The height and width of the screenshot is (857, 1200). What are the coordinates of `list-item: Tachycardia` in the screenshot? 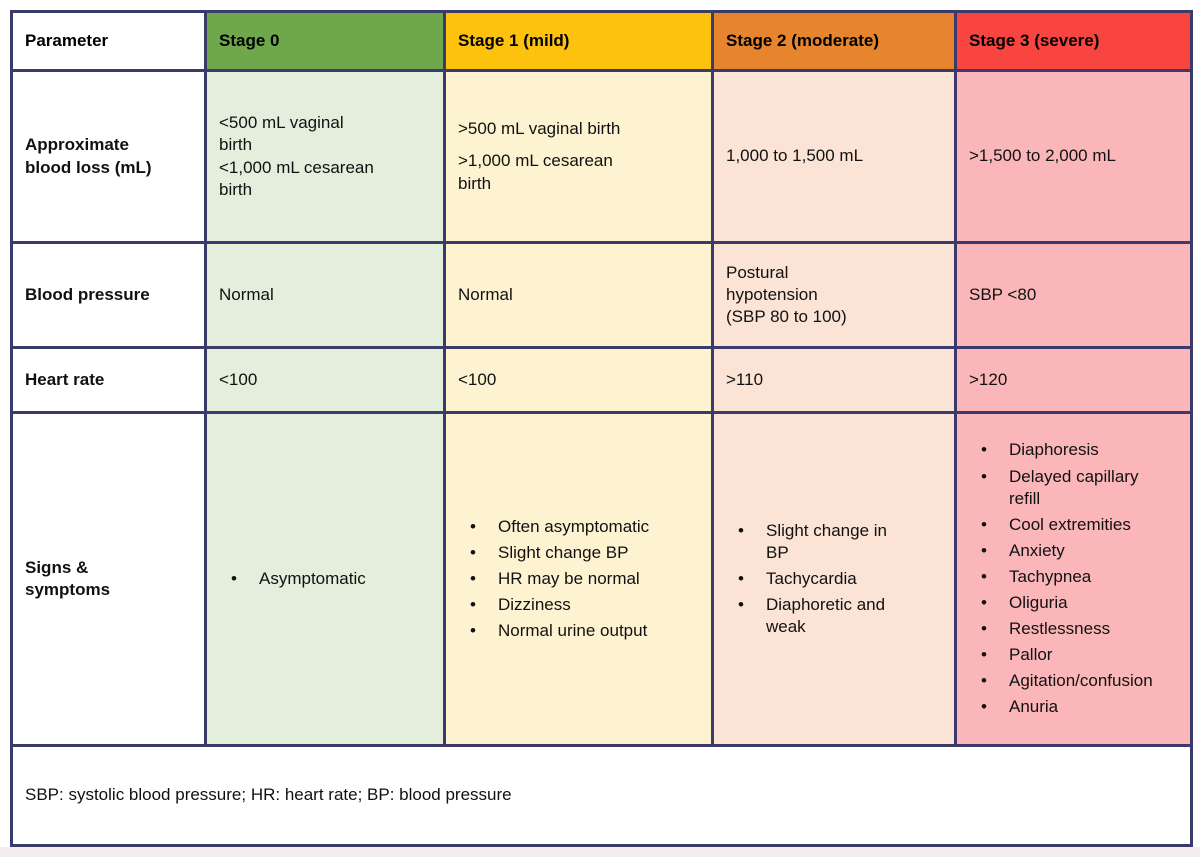 It's located at (834, 579).